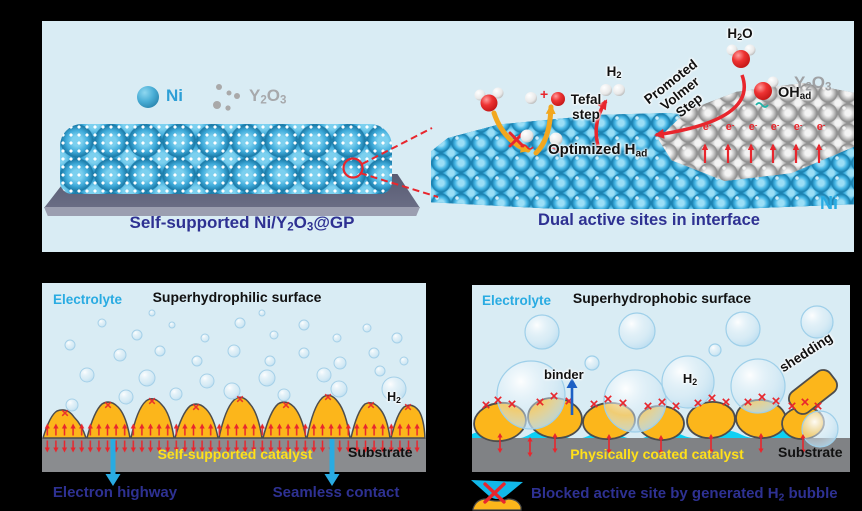 The height and width of the screenshot is (511, 862). What do you see at coordinates (657, 454) in the screenshot?
I see `catalyst-label: Physically coated catalyst` at bounding box center [657, 454].